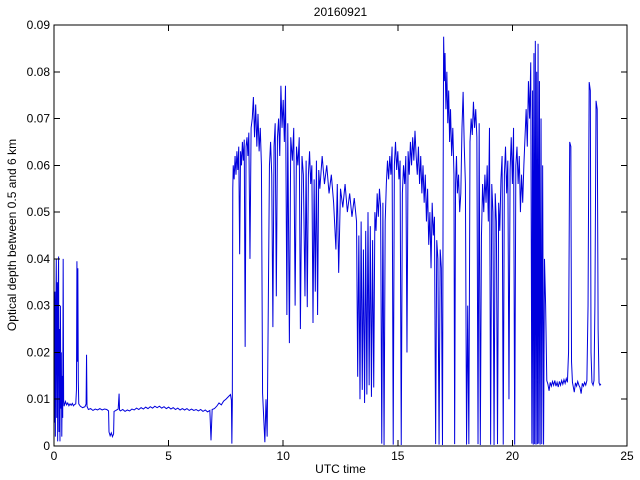  Describe the element at coordinates (39, 399) in the screenshot. I see `y-tick-label: 0.01` at that location.